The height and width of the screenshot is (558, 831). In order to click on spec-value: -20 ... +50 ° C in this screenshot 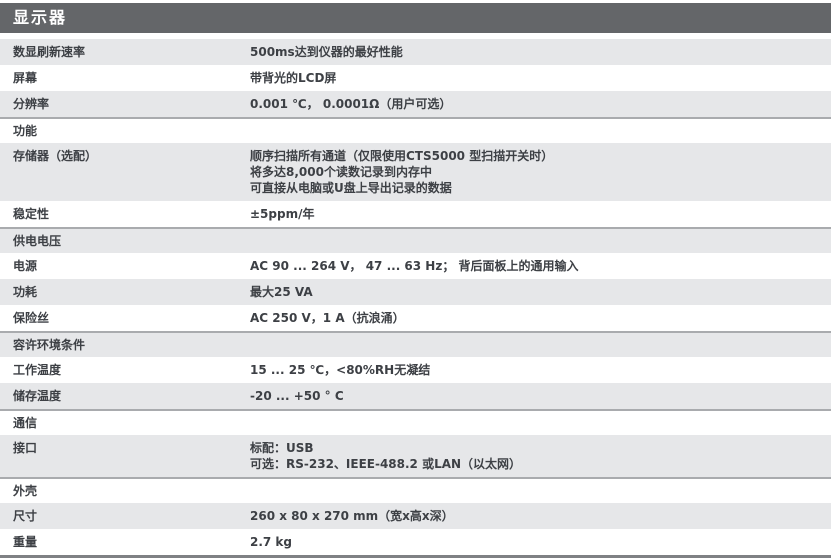, I will do `click(540, 396)`.